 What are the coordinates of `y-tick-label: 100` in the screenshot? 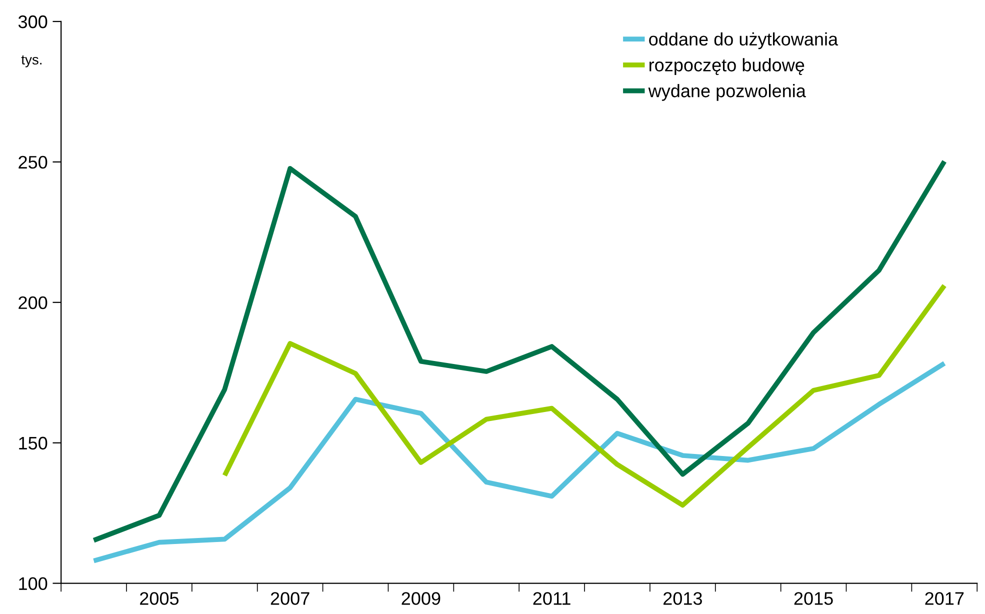 It's located at (33, 583).